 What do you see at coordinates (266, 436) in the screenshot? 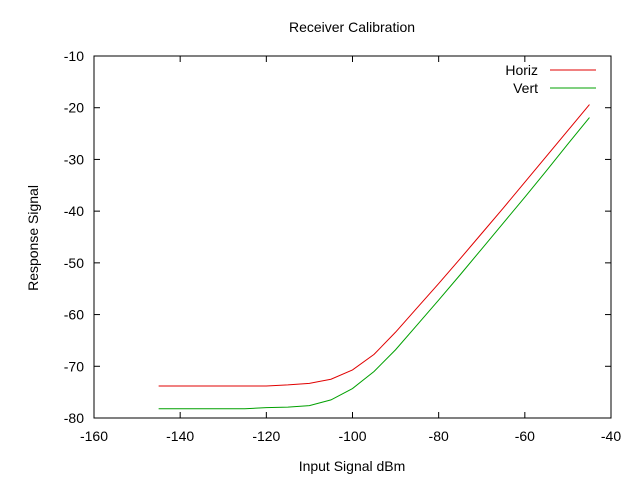
I see `x-tick-label: -120` at bounding box center [266, 436].